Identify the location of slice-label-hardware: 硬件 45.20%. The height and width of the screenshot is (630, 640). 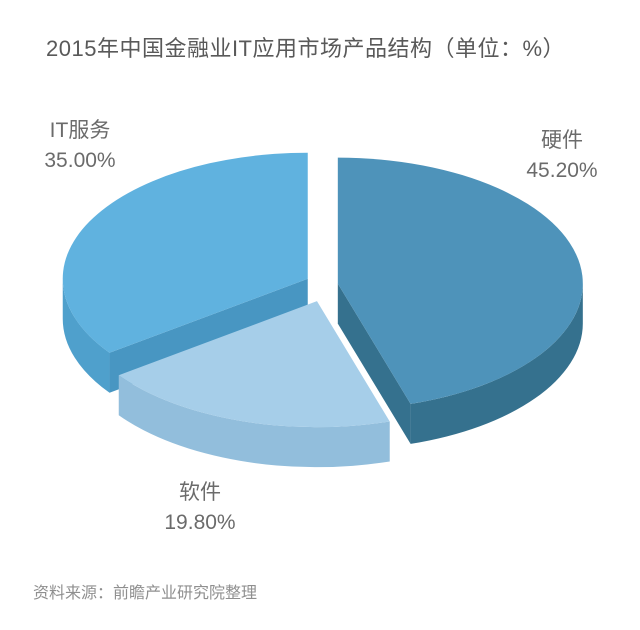
(562, 156).